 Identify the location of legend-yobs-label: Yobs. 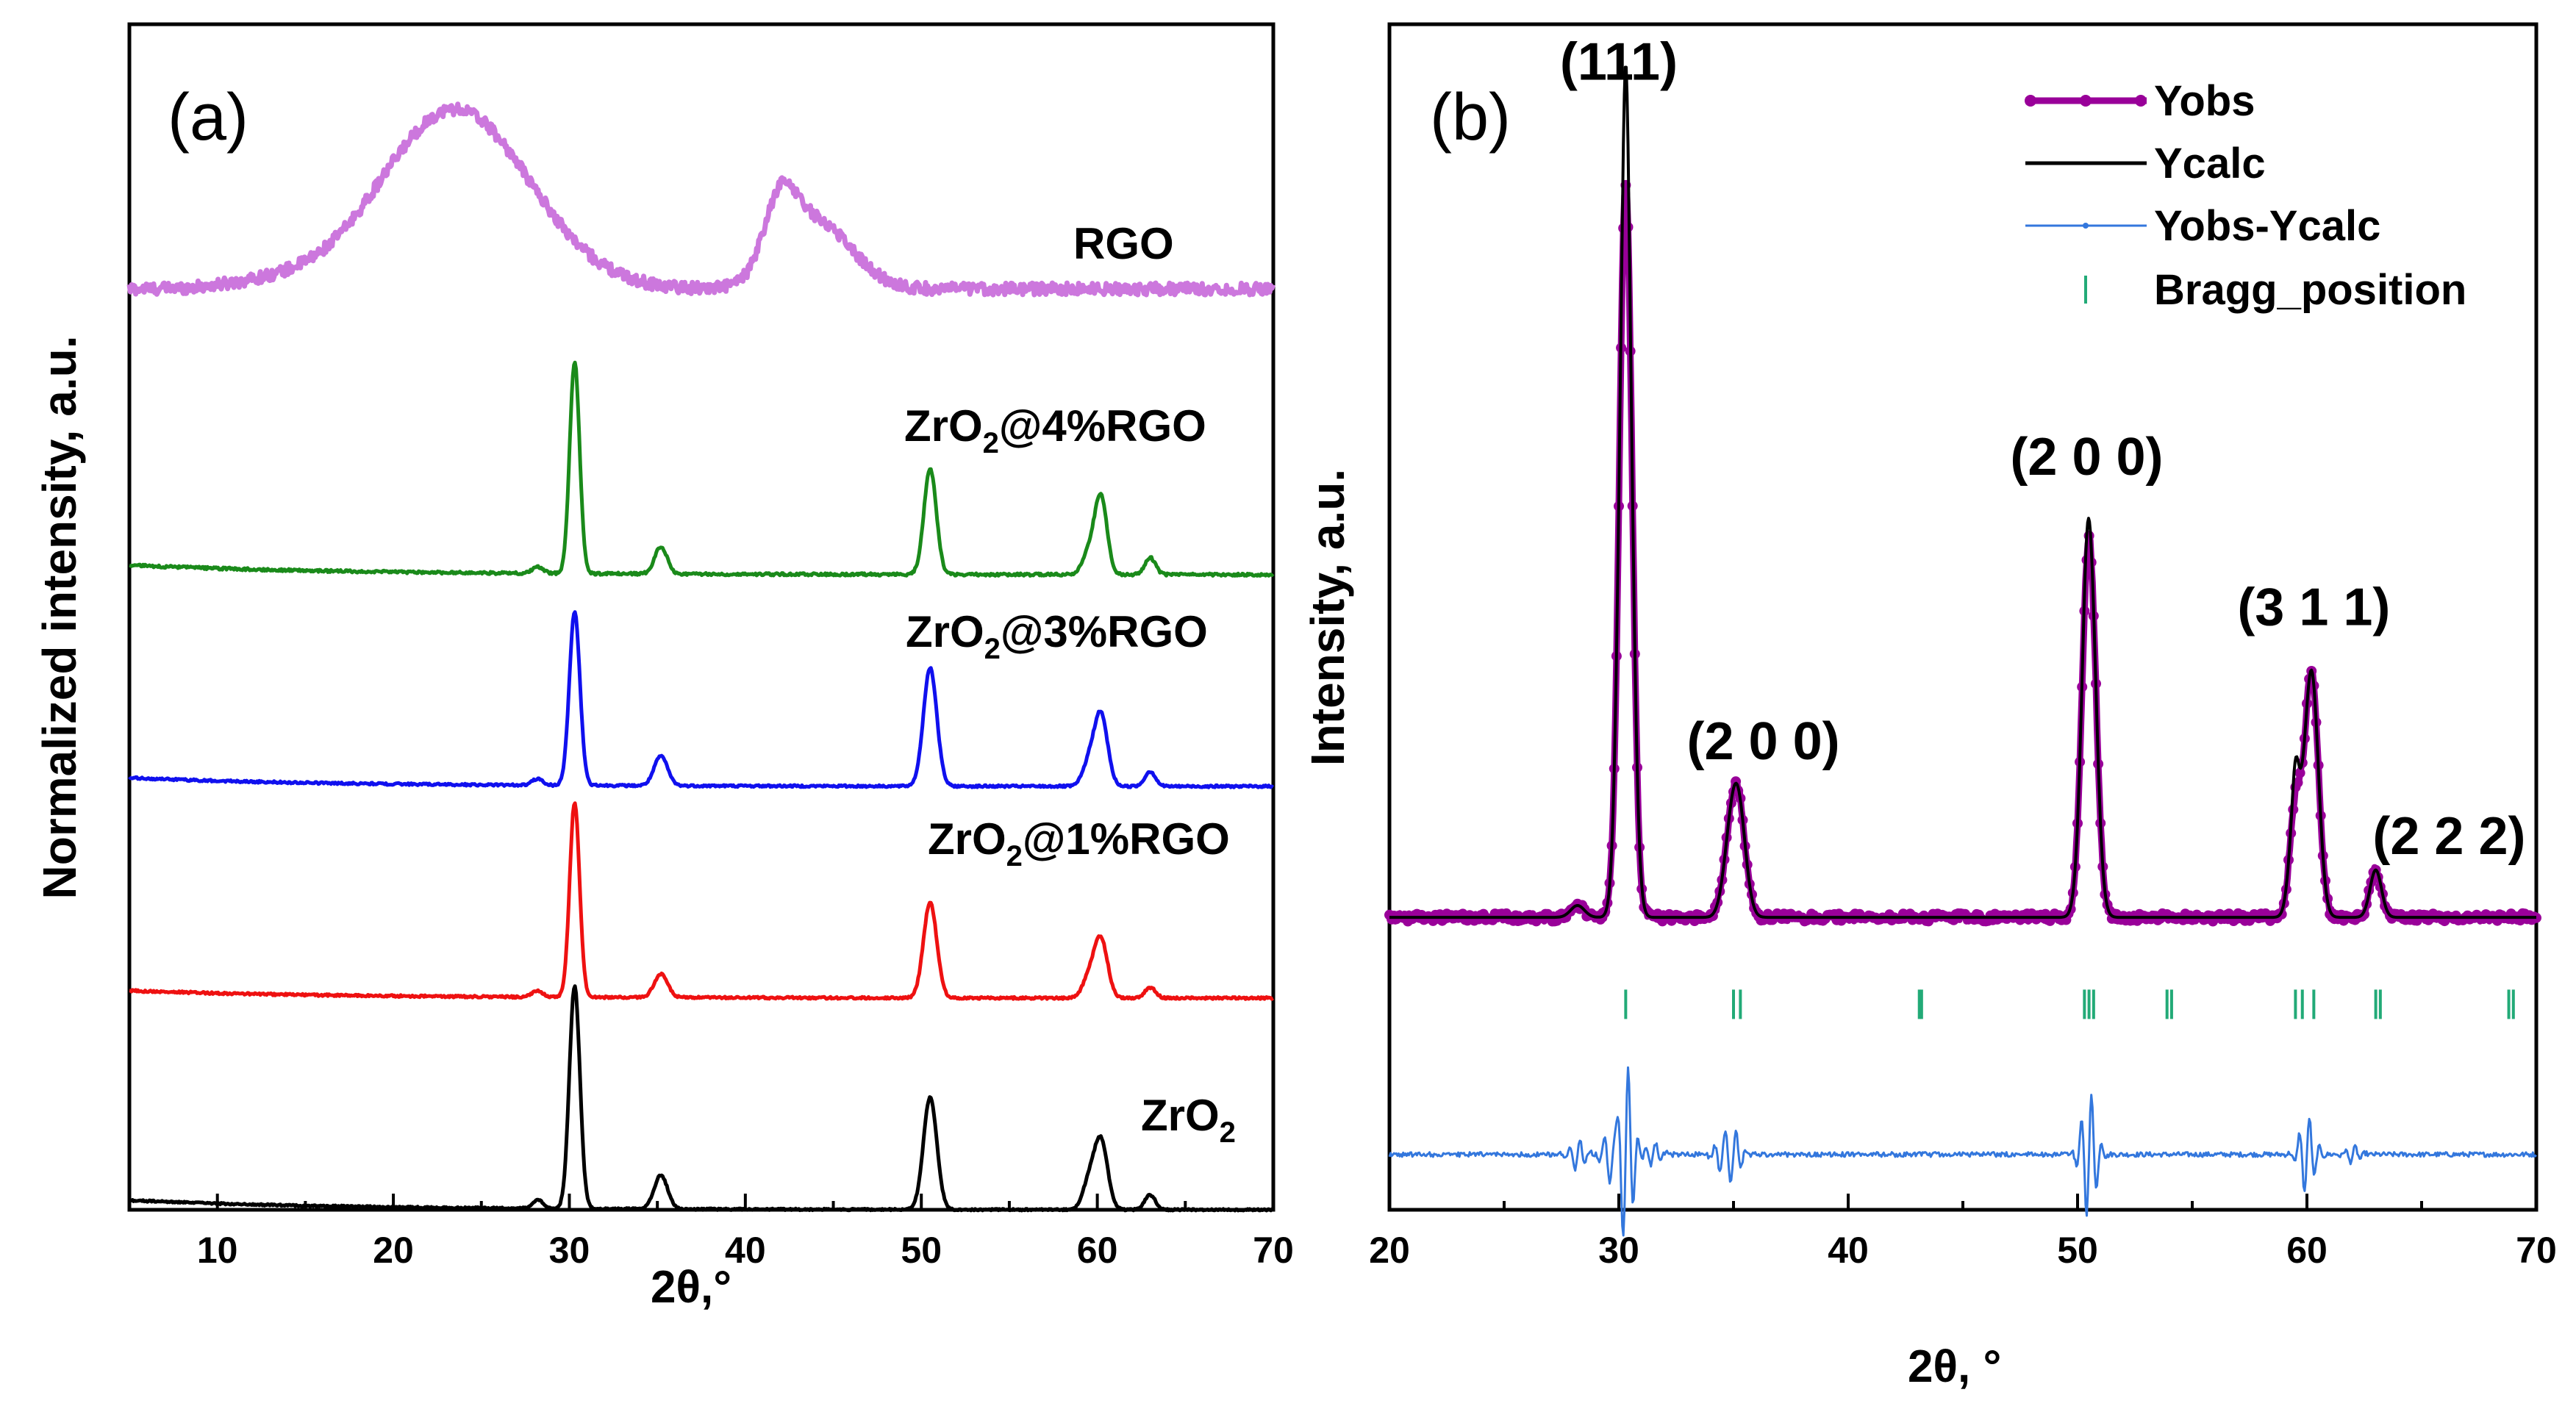
(2204, 101).